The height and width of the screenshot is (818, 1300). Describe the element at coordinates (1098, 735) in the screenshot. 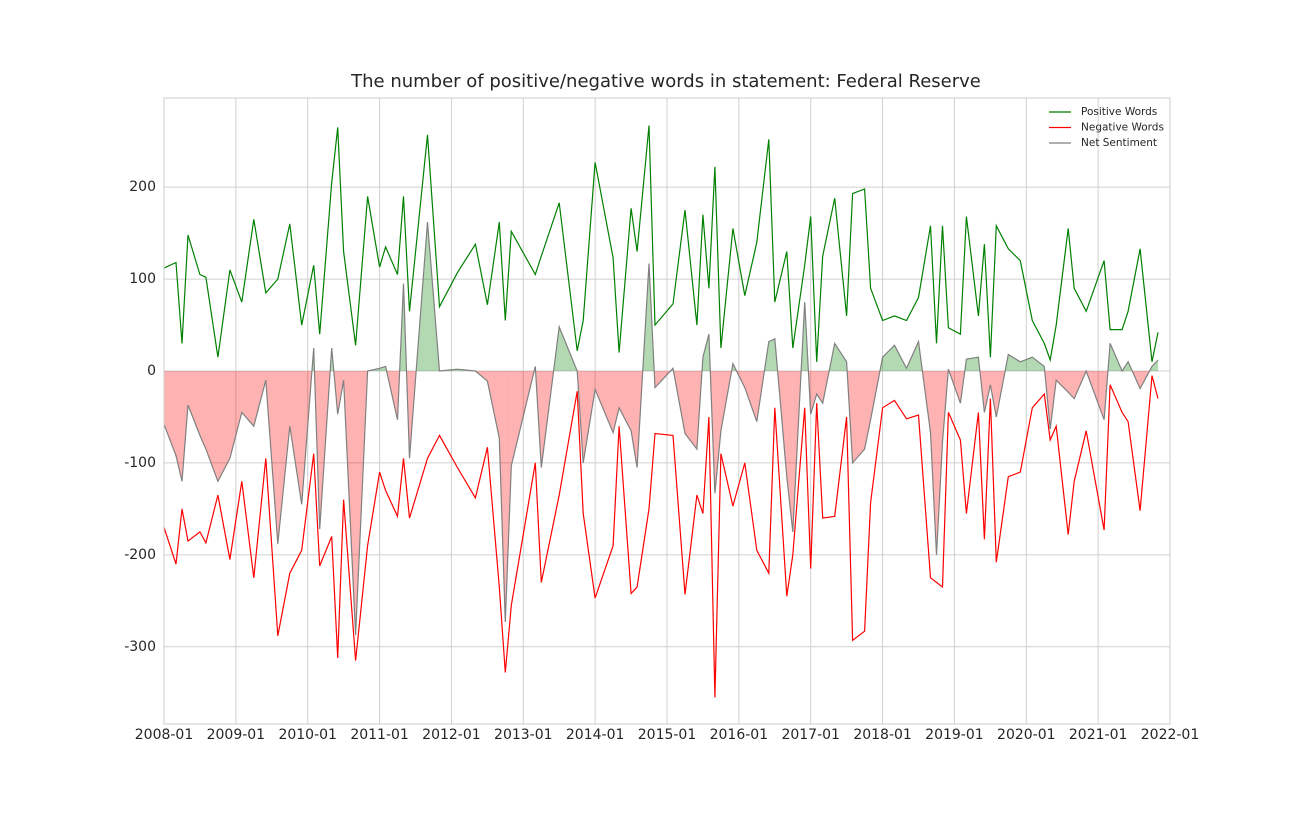

I see `x-tick-label: 2021-01` at that location.